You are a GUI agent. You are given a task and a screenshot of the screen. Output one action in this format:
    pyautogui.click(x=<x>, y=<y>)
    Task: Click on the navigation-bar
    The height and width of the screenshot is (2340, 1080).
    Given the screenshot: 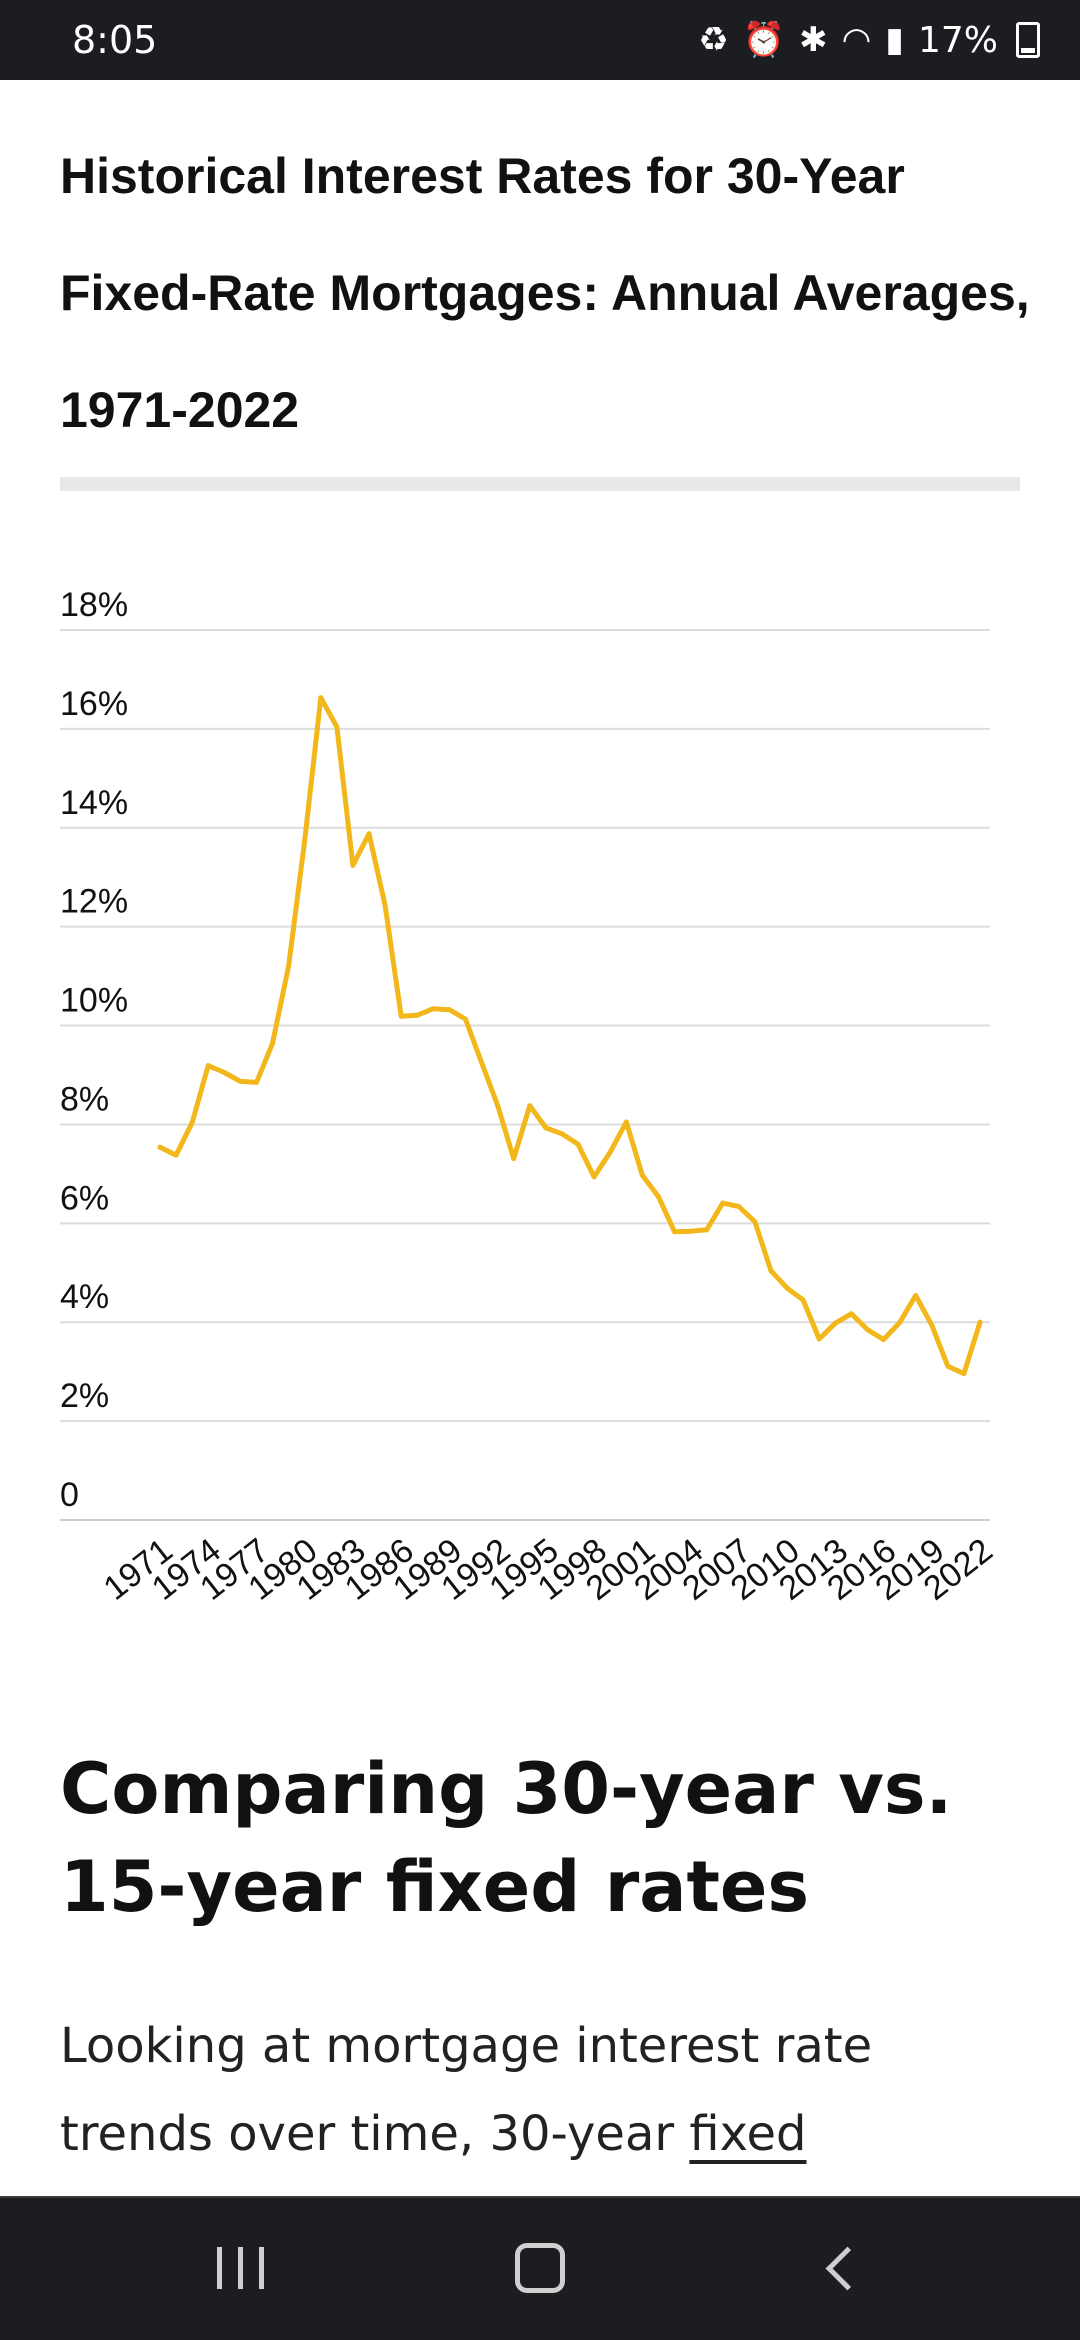 What is the action you would take?
    pyautogui.click(x=540, y=2268)
    